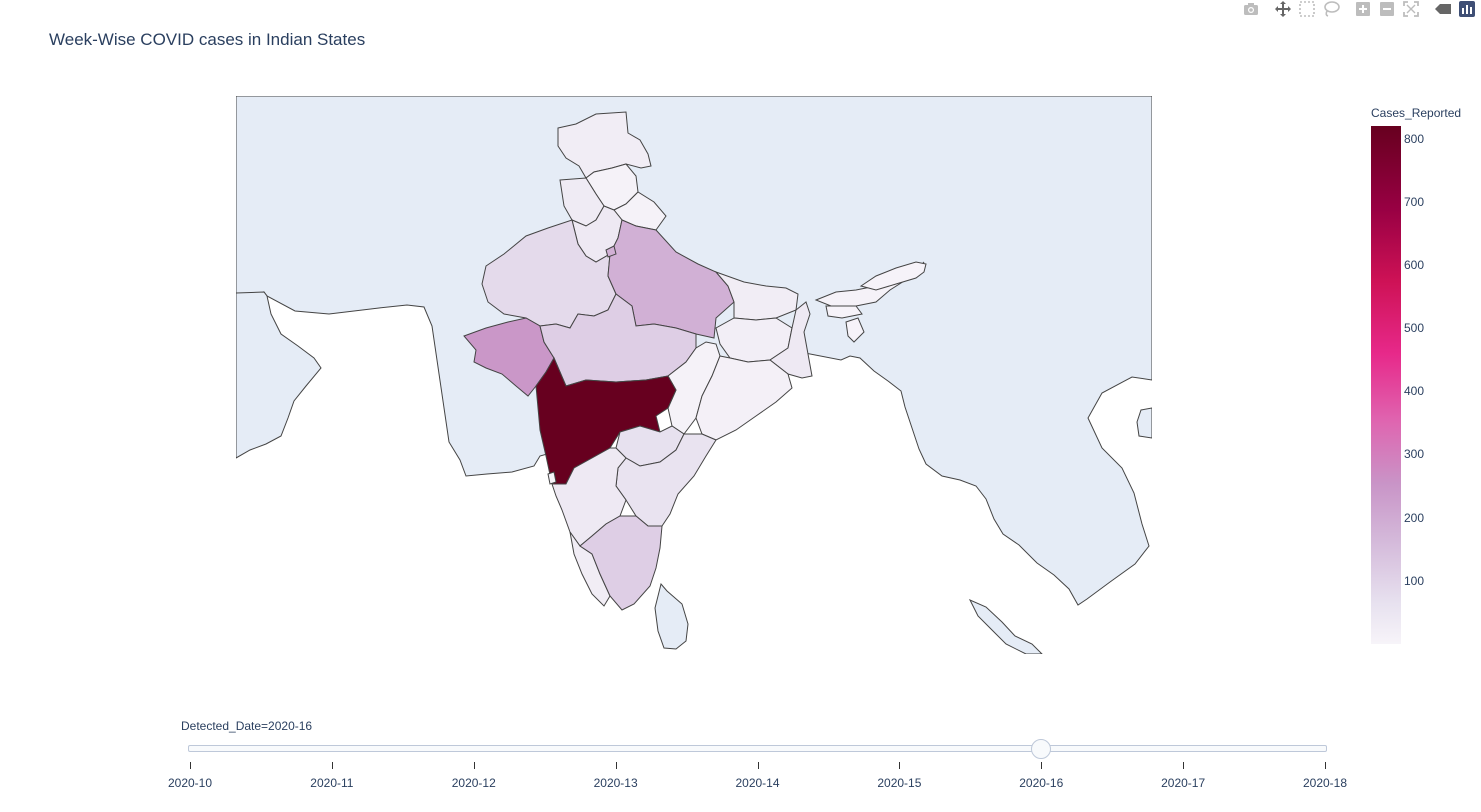  Describe the element at coordinates (1041, 783) in the screenshot. I see `slider-step-2020-16: 2020-16` at that location.